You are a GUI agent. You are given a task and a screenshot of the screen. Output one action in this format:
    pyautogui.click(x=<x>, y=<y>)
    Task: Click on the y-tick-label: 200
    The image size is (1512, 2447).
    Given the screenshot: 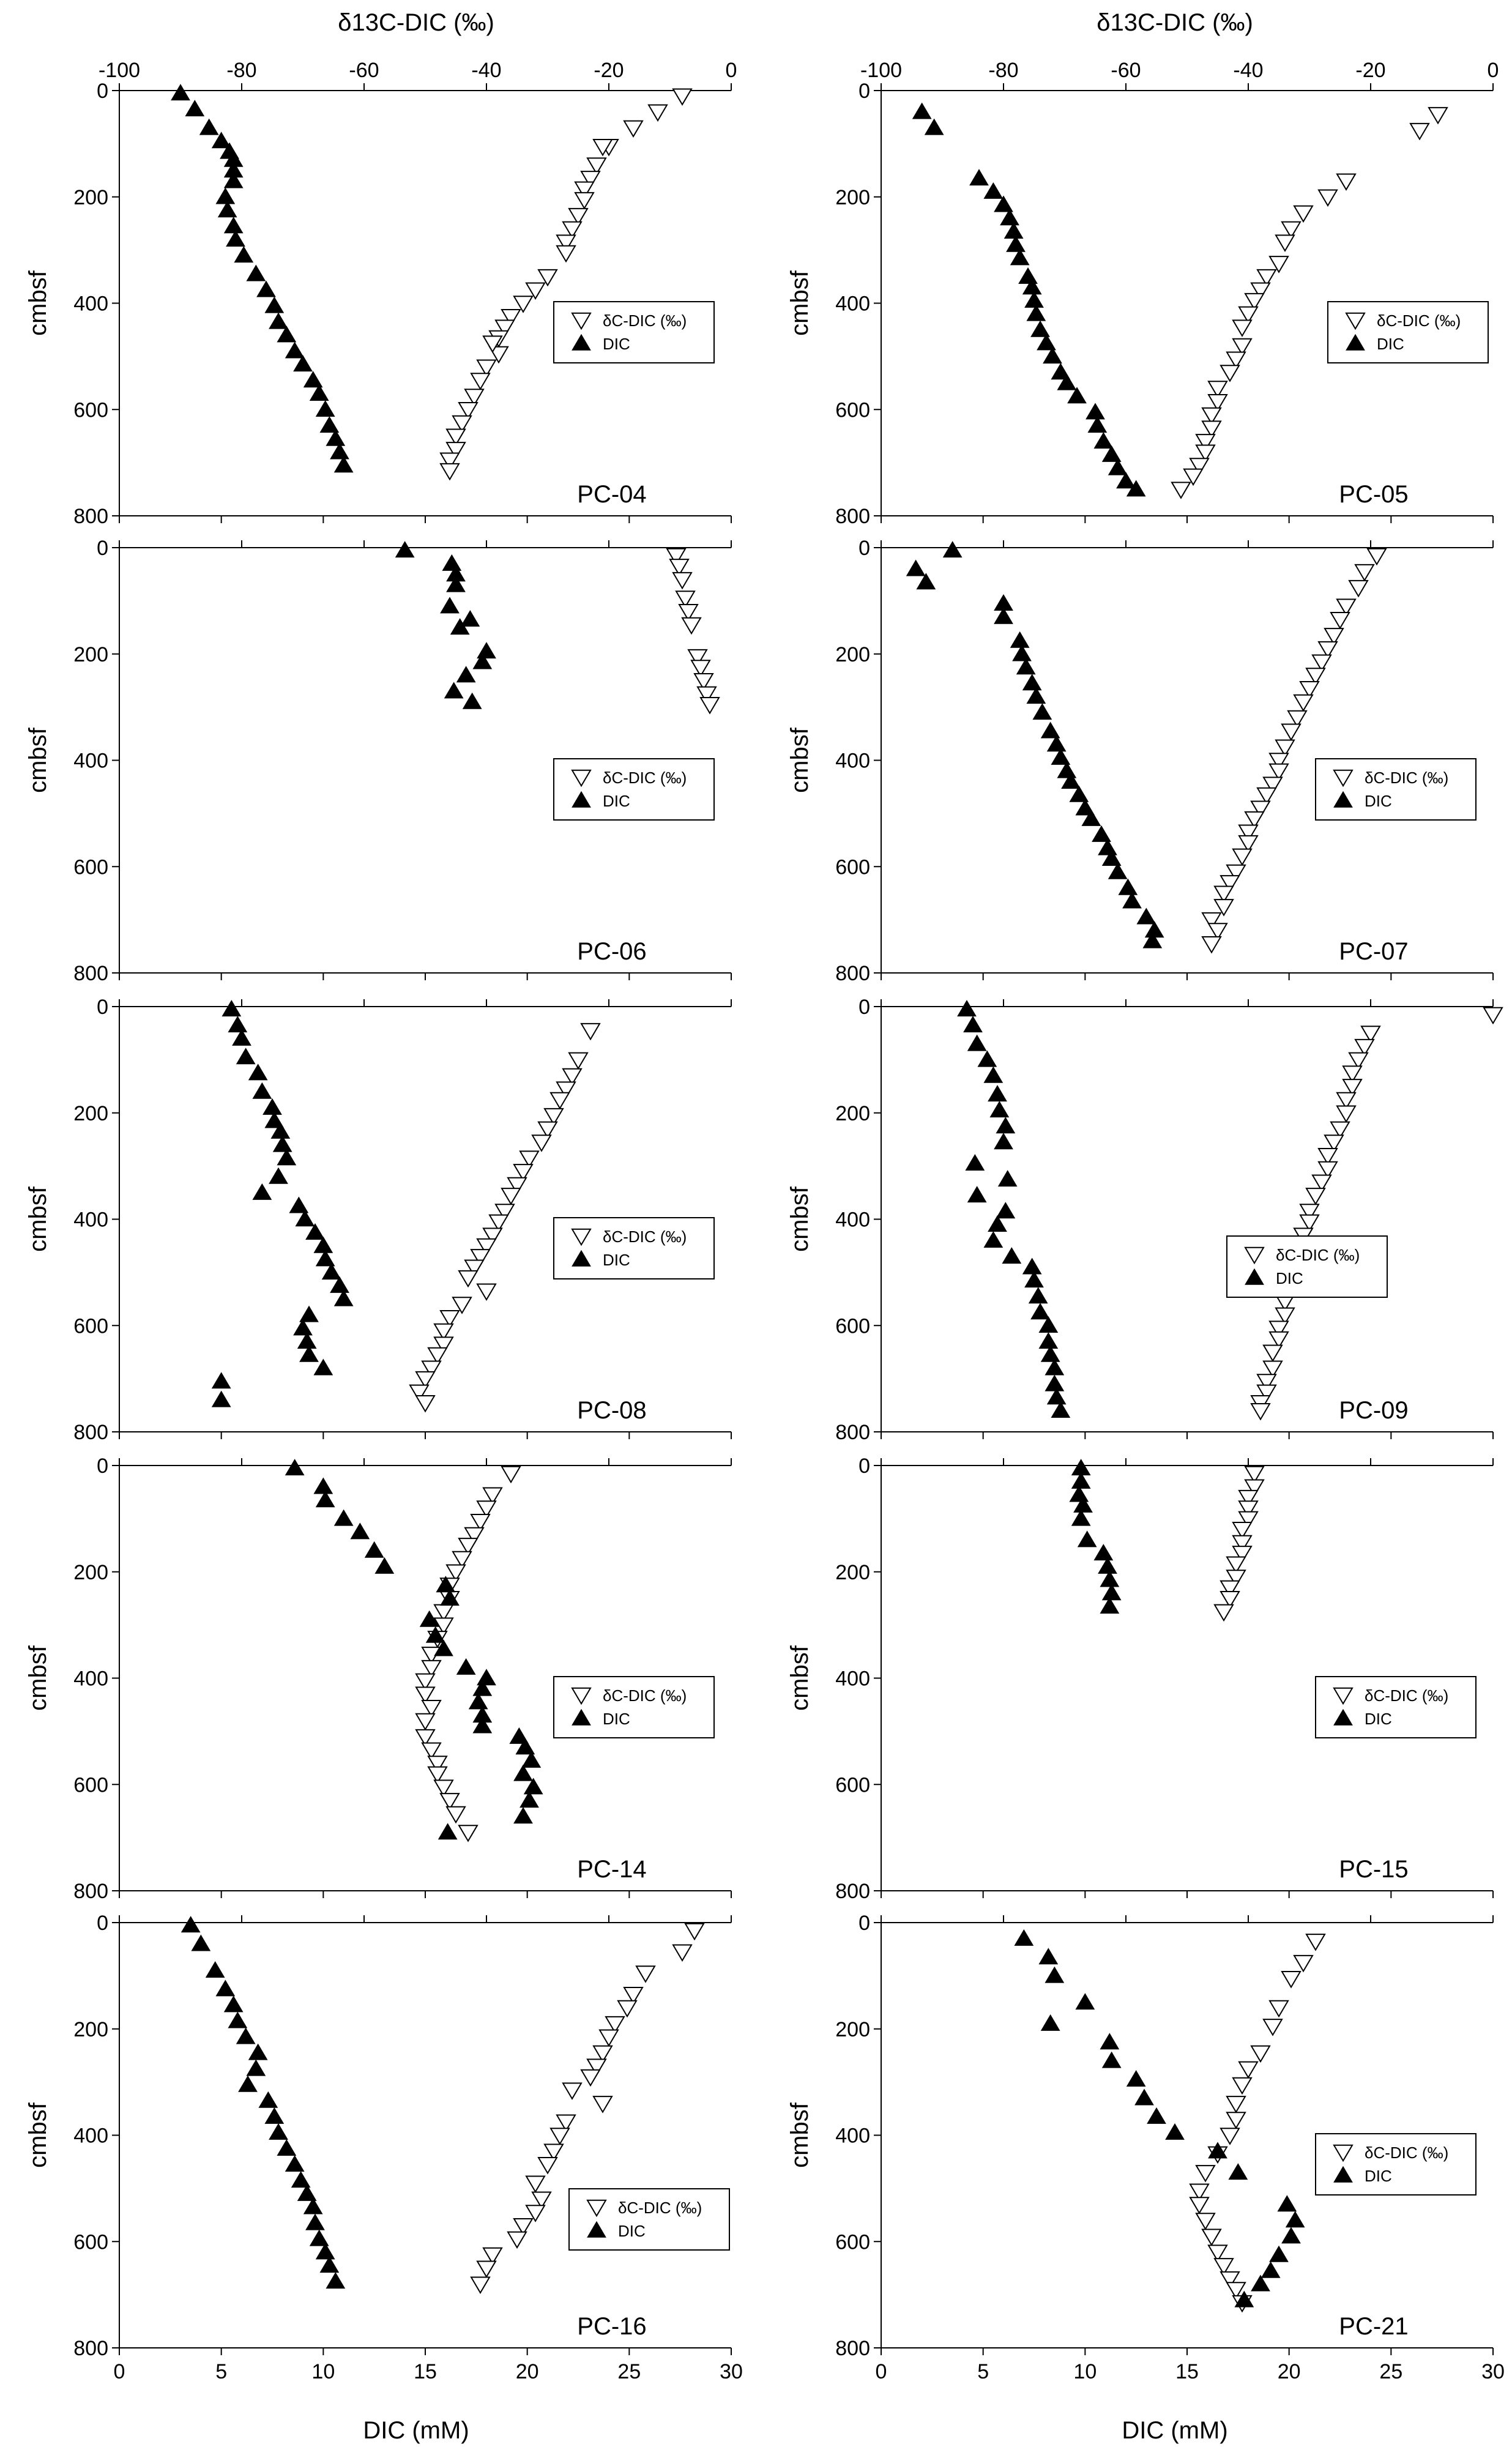 What is the action you would take?
    pyautogui.click(x=852, y=654)
    